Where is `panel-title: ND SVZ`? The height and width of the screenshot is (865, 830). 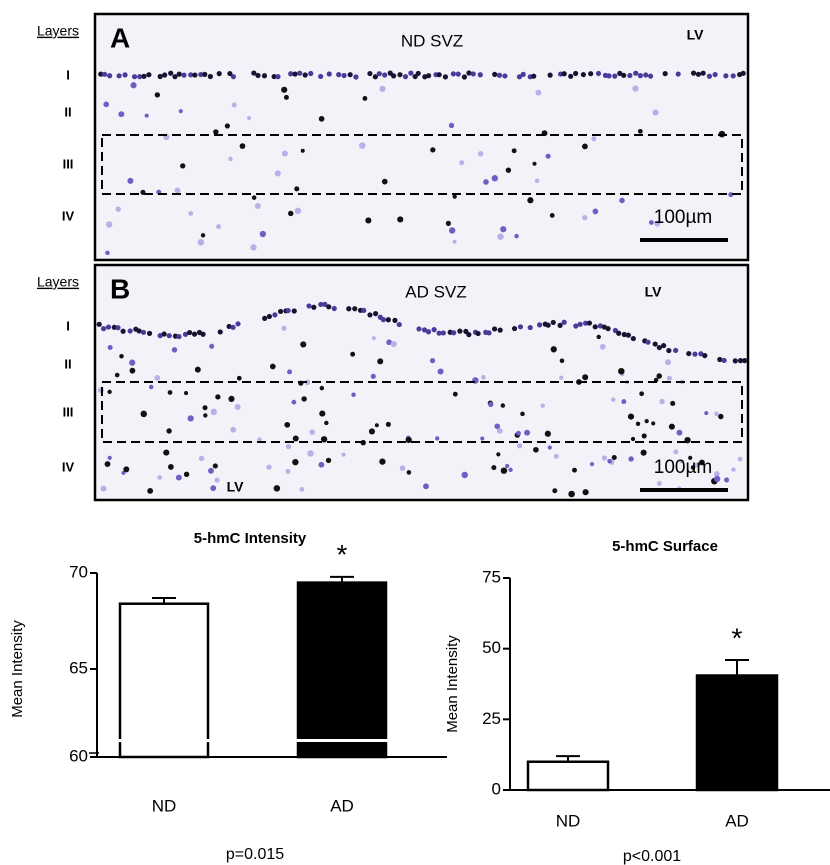 panel-title: ND SVZ is located at coordinates (432, 40).